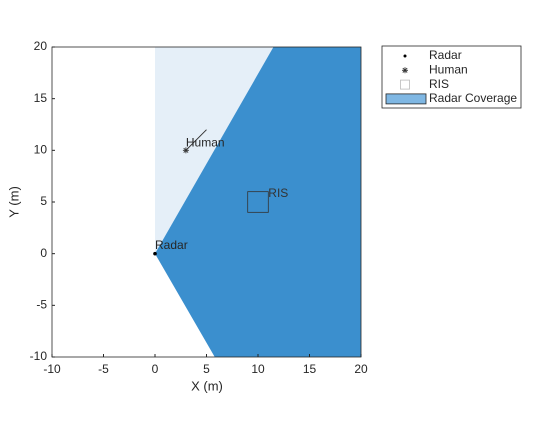 The width and height of the screenshot is (560, 425). I want to click on y-axis-label: Y (m), so click(13, 202).